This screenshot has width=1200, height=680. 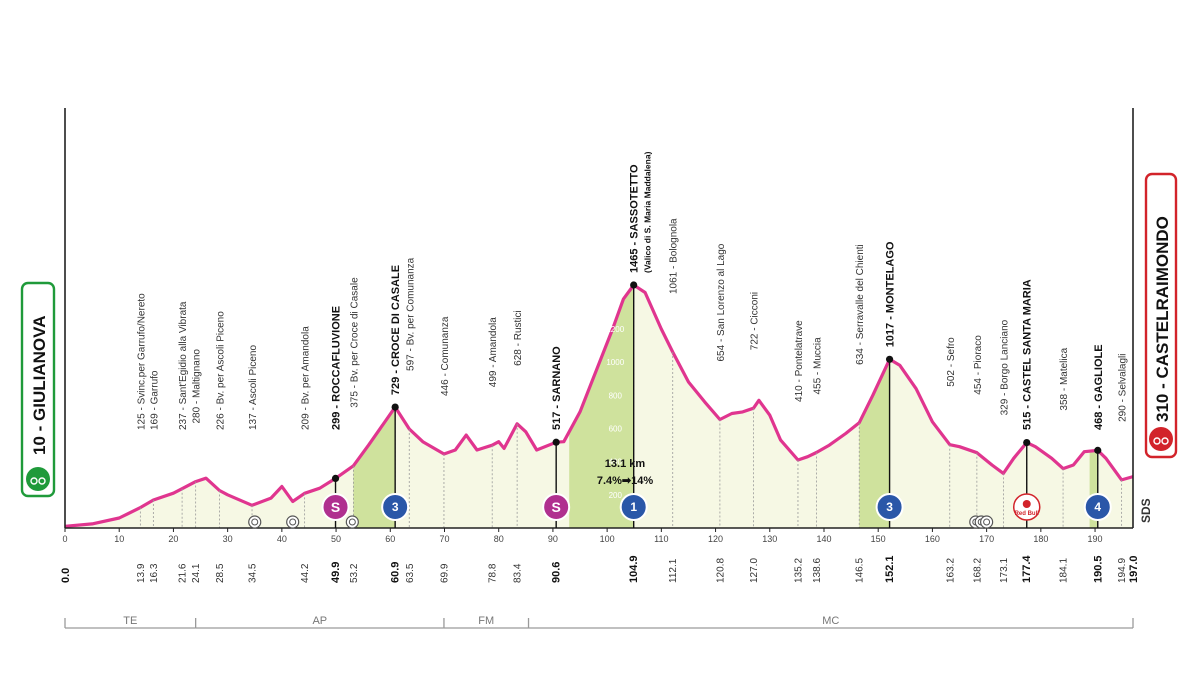 What do you see at coordinates (557, 388) in the screenshot?
I see `waypoint-label: 517 - SARNANO` at bounding box center [557, 388].